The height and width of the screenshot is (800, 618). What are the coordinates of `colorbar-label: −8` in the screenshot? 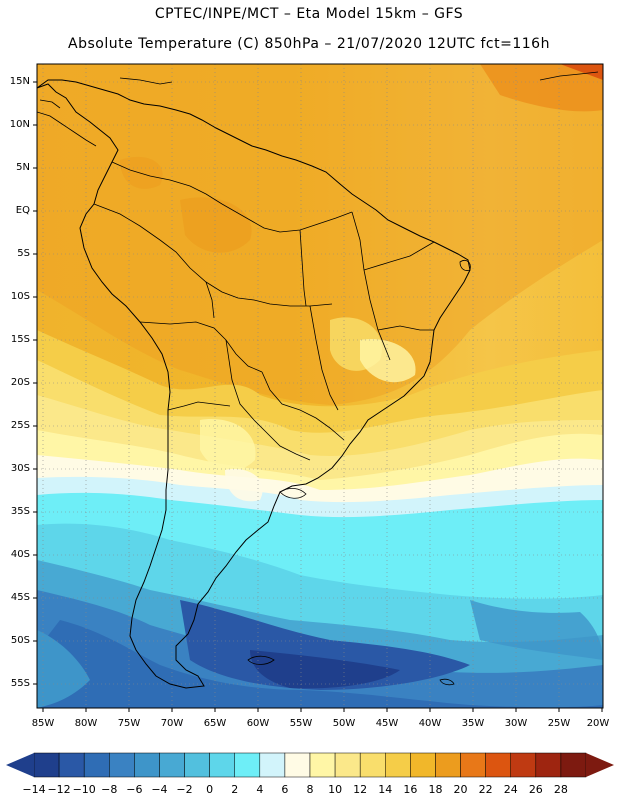 It's located at (109, 789).